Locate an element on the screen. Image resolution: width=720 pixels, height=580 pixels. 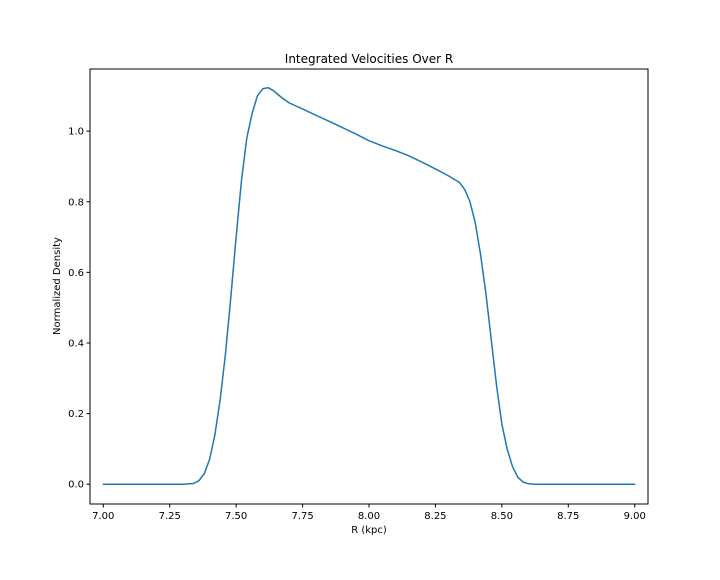
x-axis: 7.00 7.25 7.50 7.75 8.00 8.25 8.50 8.75 9.00 is located at coordinates (369, 513).